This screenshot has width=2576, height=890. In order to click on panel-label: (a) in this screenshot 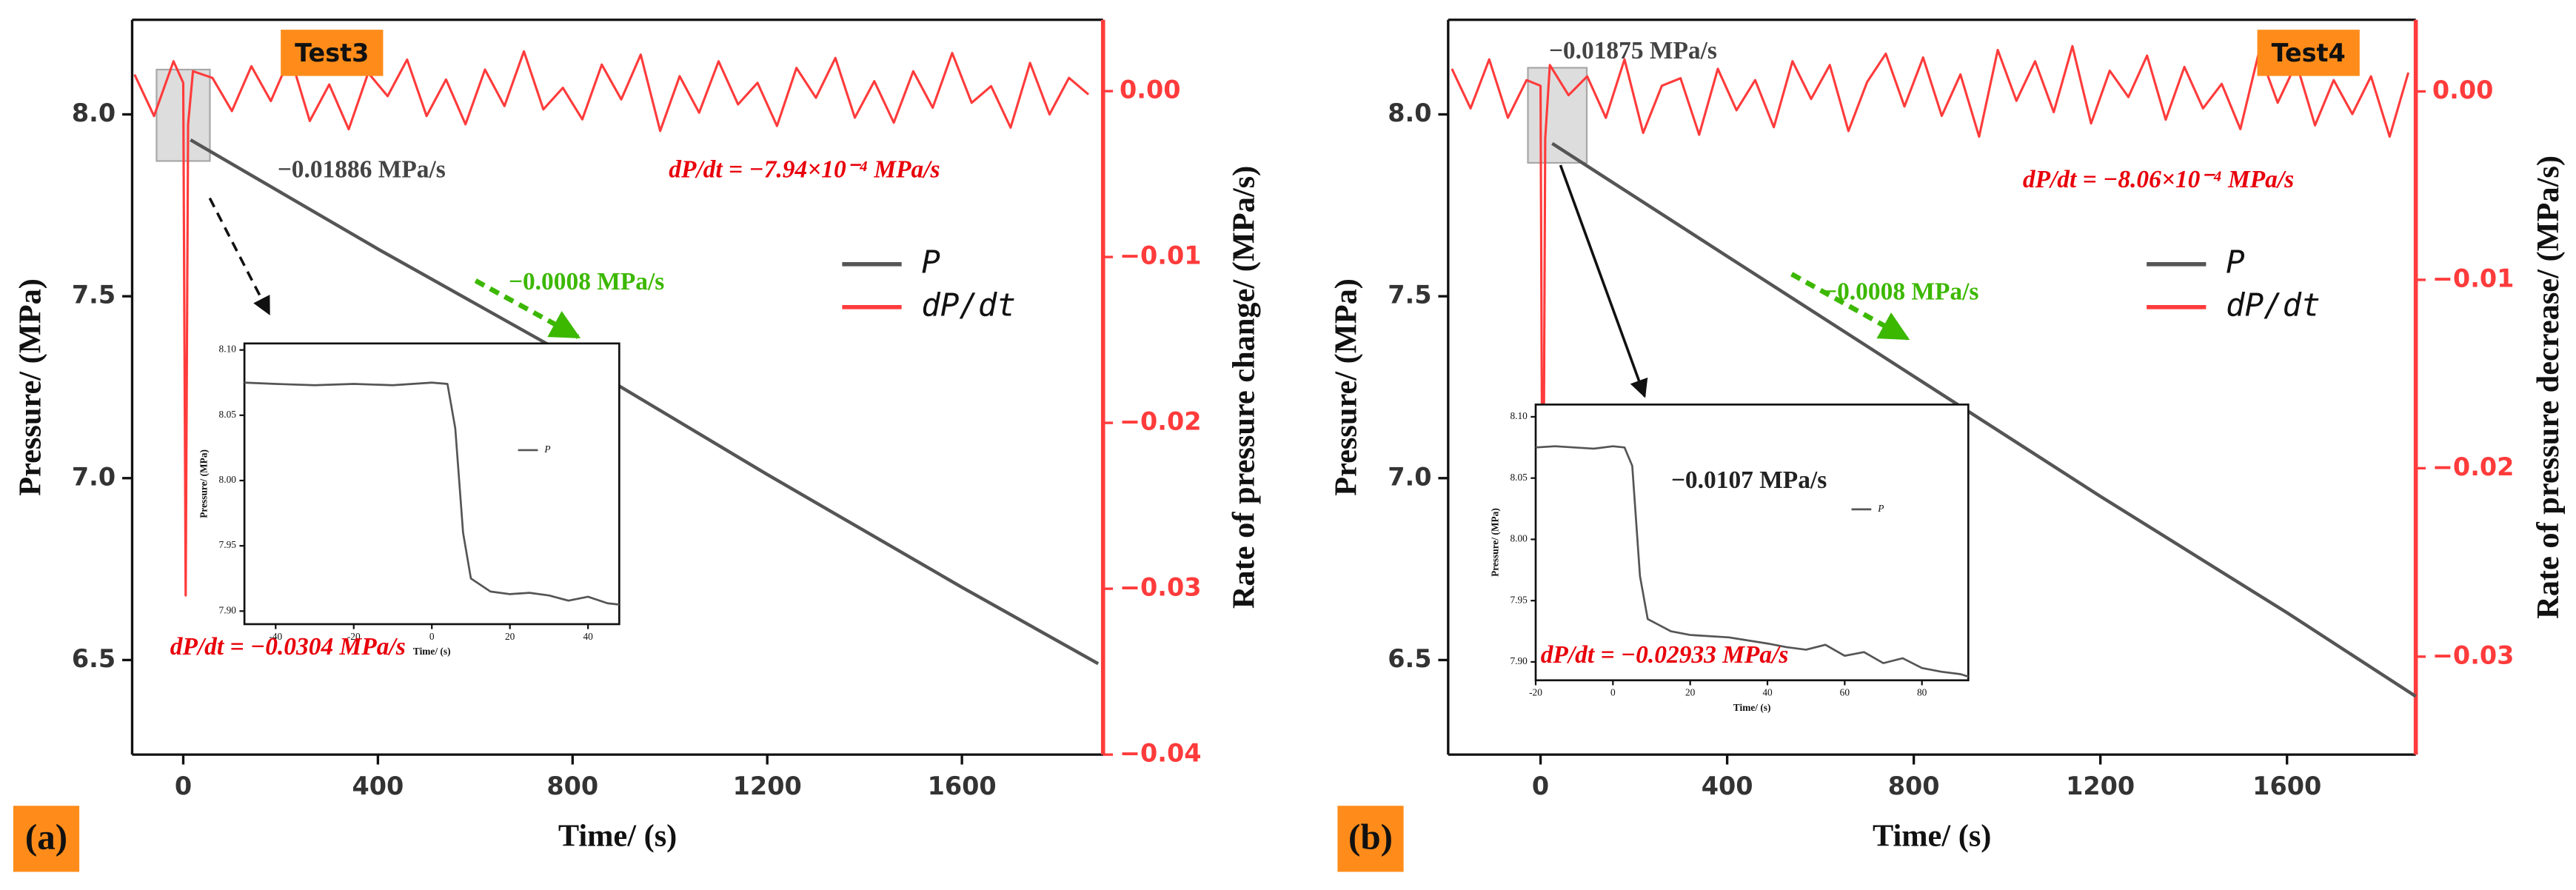, I will do `click(46, 836)`.